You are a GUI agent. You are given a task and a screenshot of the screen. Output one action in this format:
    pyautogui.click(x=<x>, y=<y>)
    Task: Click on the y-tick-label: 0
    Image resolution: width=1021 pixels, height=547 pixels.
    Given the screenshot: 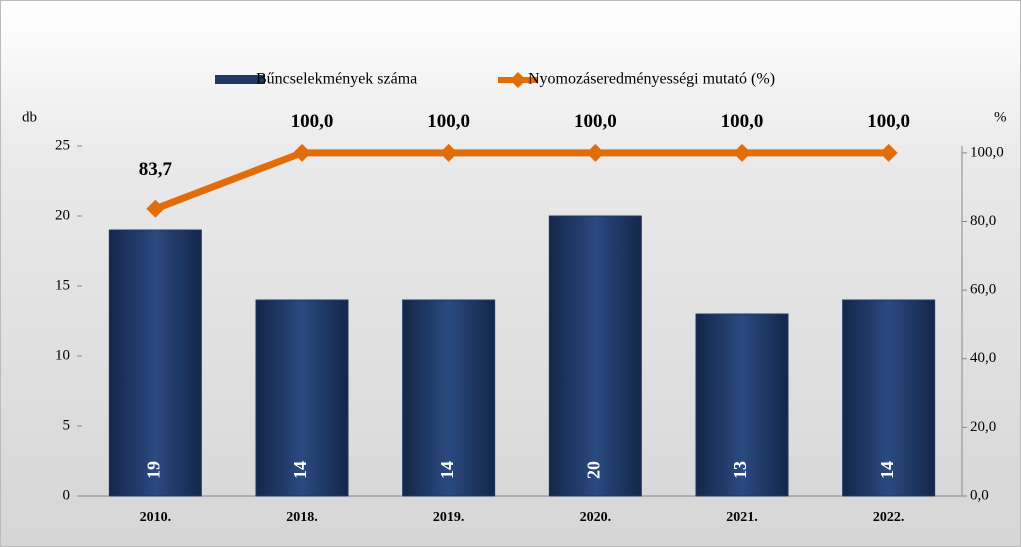 What is the action you would take?
    pyautogui.click(x=67, y=495)
    